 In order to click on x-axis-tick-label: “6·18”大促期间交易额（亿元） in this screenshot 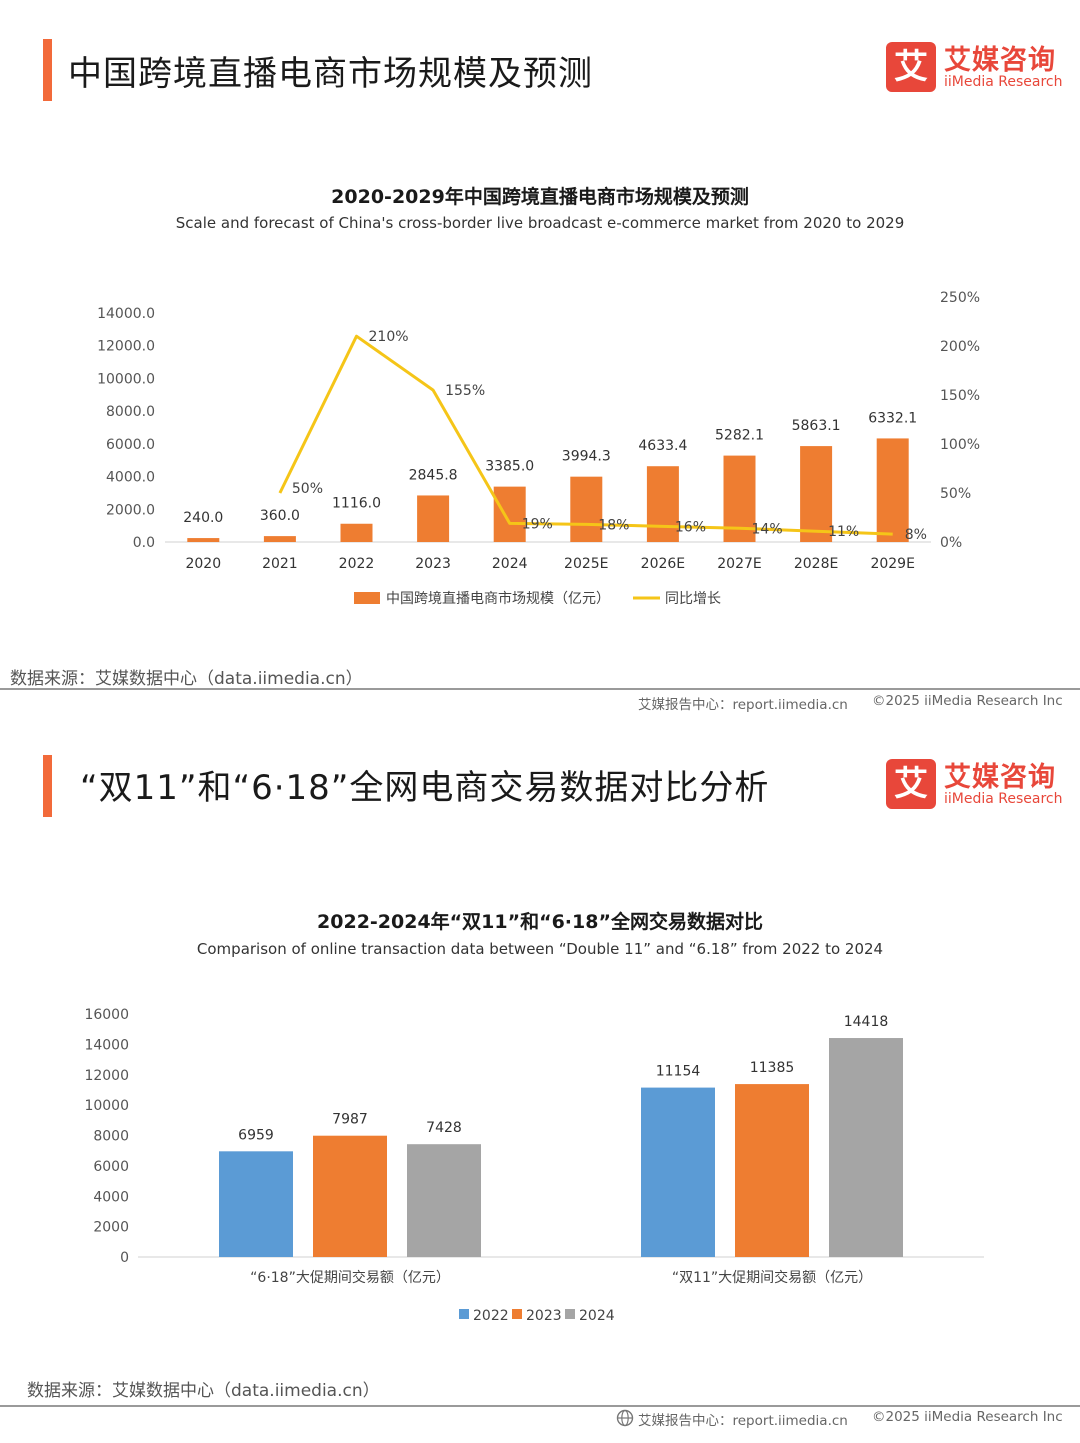, I will do `click(350, 1277)`.